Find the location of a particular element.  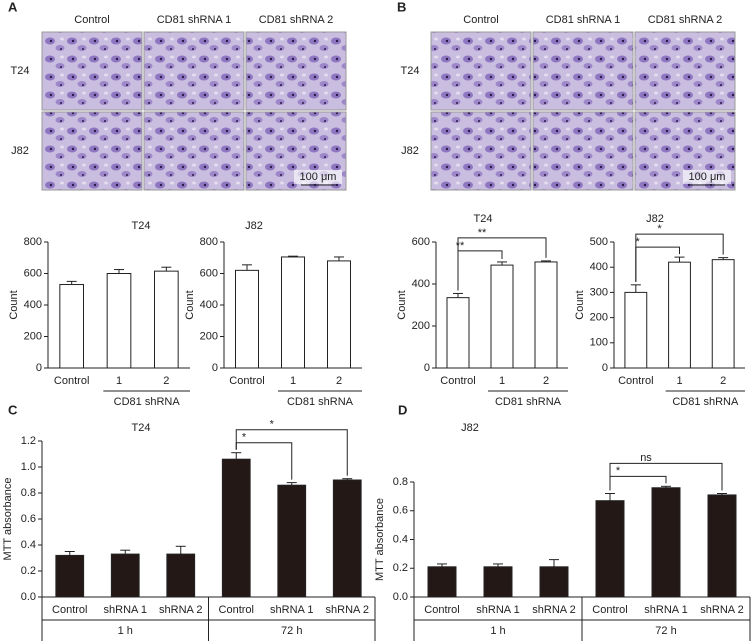

panel-letter: C is located at coordinates (13, 409).